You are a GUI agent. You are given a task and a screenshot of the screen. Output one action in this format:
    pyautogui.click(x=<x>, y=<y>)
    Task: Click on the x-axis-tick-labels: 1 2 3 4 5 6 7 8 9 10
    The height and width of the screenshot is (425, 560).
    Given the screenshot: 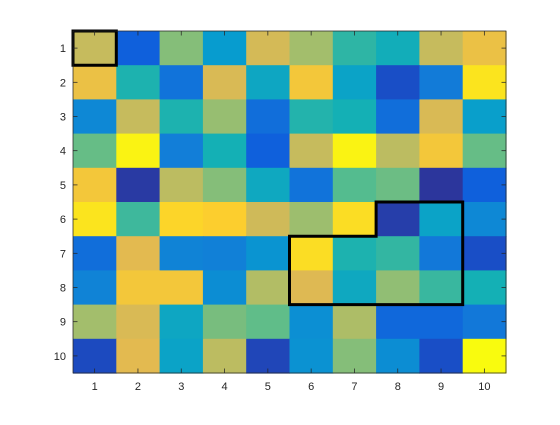 What is the action you would take?
    pyautogui.click(x=291, y=387)
    